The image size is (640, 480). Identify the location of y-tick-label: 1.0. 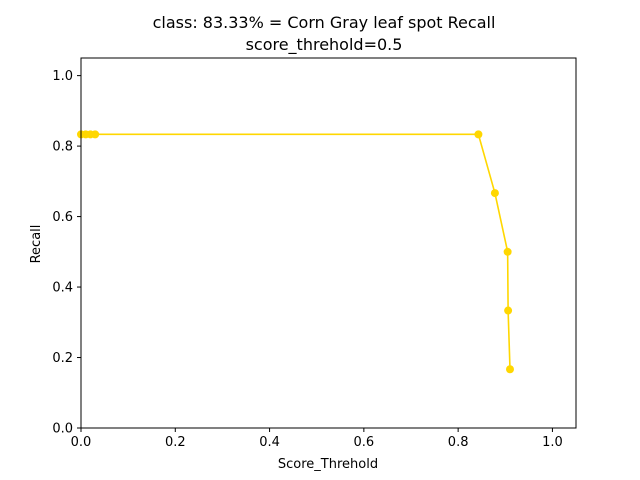
(62, 76).